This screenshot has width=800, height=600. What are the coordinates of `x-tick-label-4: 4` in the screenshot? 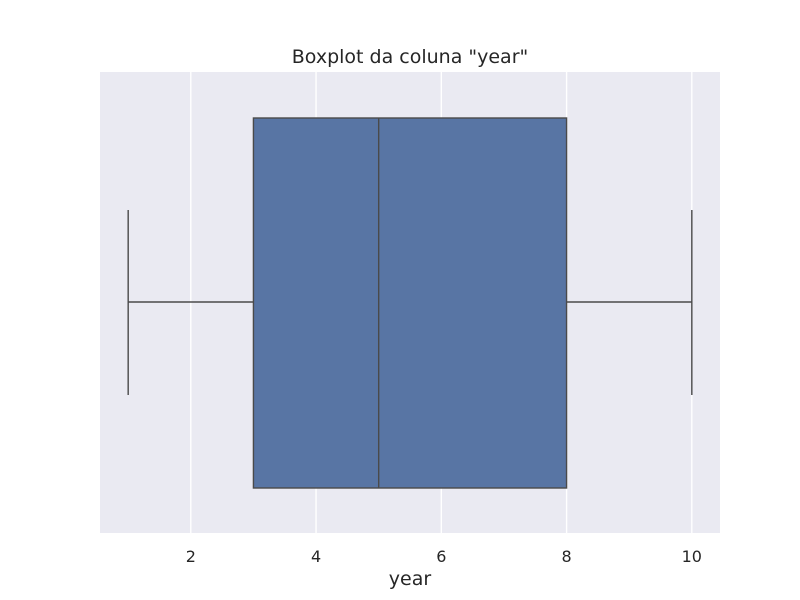 It's located at (316, 556).